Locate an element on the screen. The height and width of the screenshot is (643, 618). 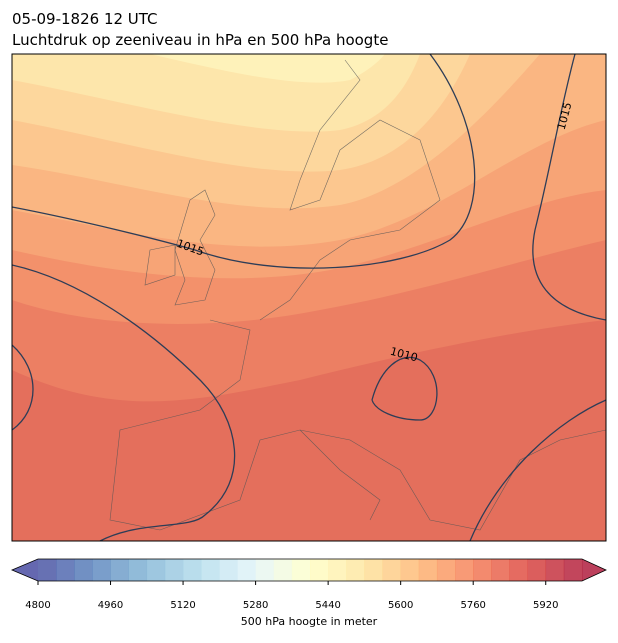
band is located at coordinates (267, 68).